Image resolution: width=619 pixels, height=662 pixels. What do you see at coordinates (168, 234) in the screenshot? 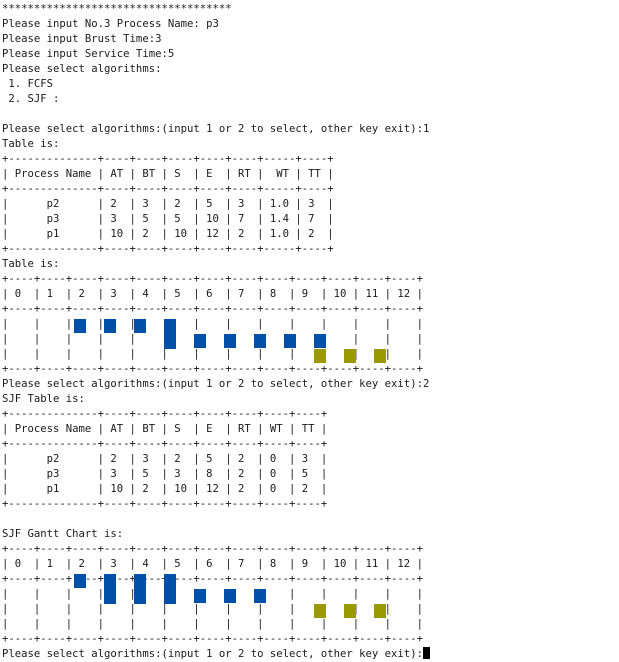
I see `console-line: | p1 | 10 | 2 | 10 | 12 | 2 | 1.0 | 2 |` at bounding box center [168, 234].